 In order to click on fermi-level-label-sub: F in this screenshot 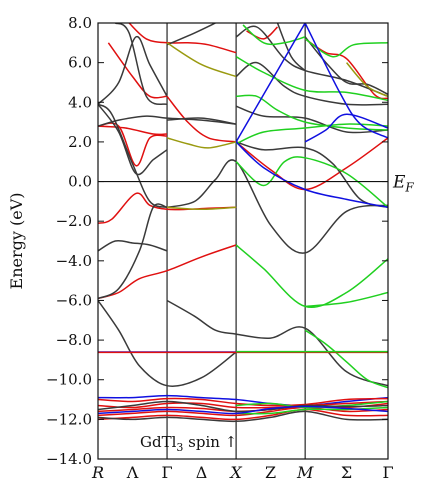, I will do `click(409, 188)`.